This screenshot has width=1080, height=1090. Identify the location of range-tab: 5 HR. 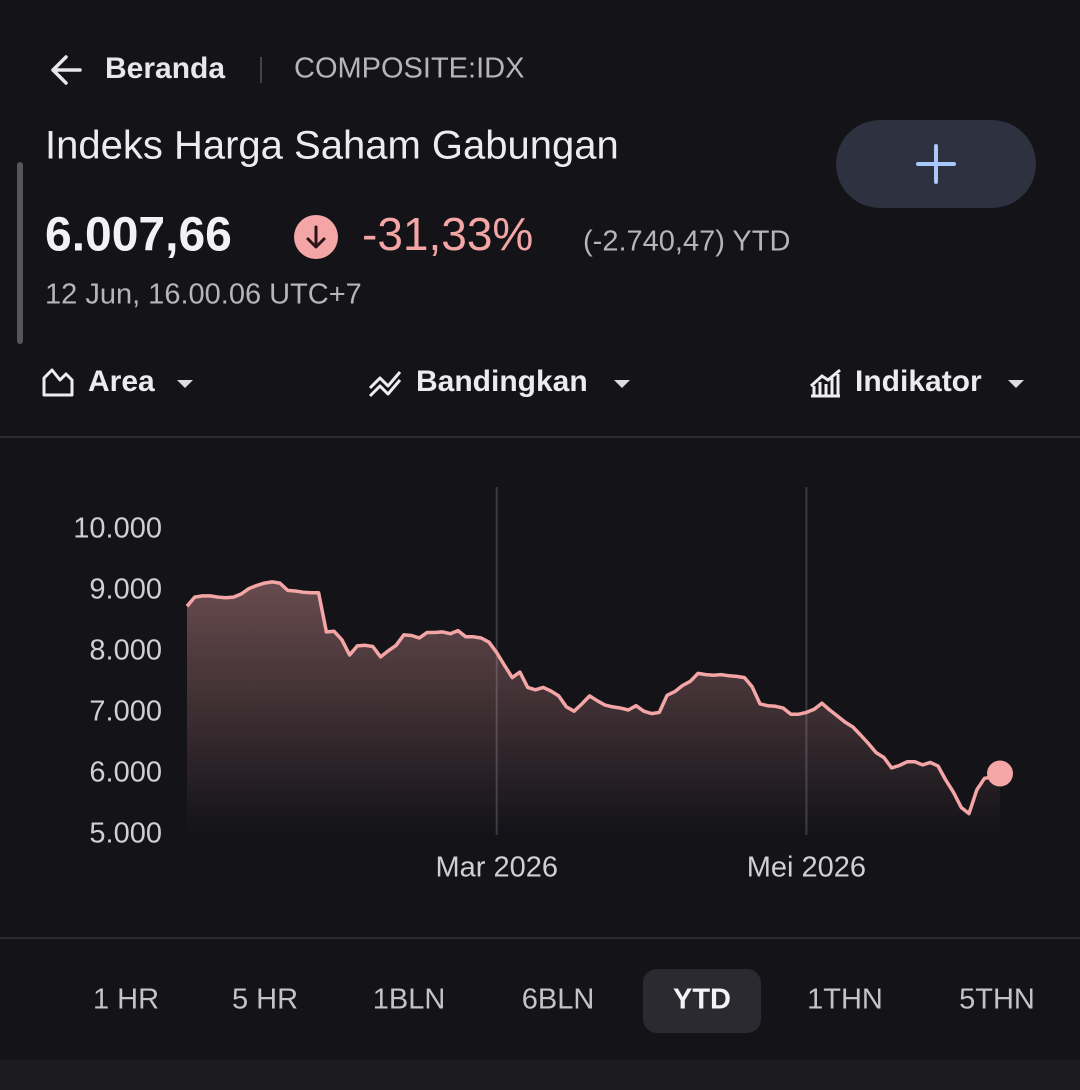
(265, 1000).